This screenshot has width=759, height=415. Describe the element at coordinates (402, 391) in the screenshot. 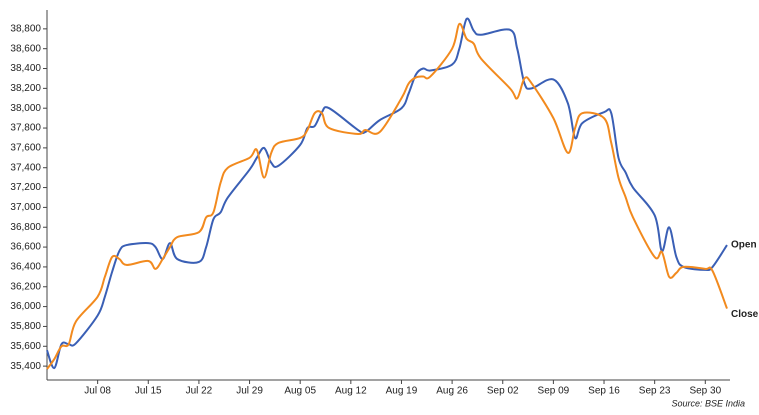

I see `x-tick-label: Aug 19` at that location.